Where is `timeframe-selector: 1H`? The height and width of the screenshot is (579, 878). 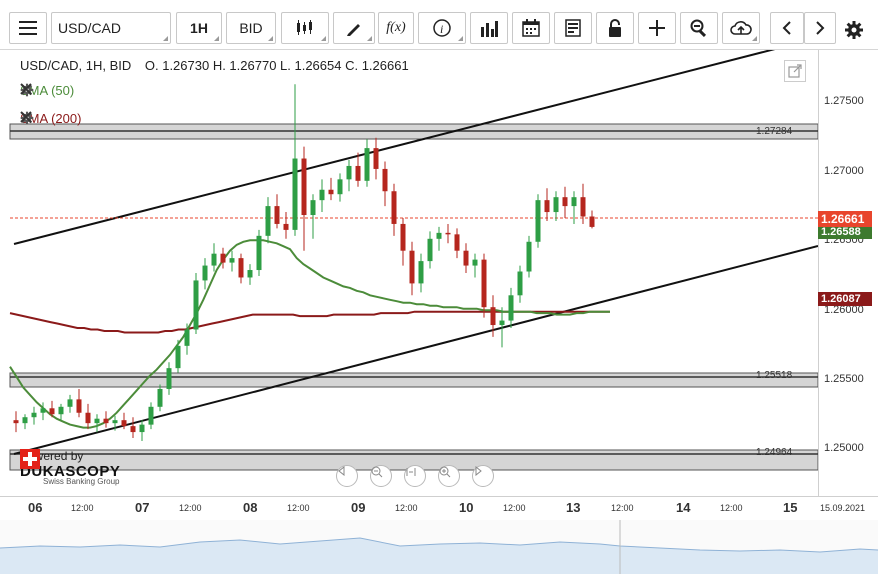
timeframe-selector: 1H is located at coordinates (199, 28).